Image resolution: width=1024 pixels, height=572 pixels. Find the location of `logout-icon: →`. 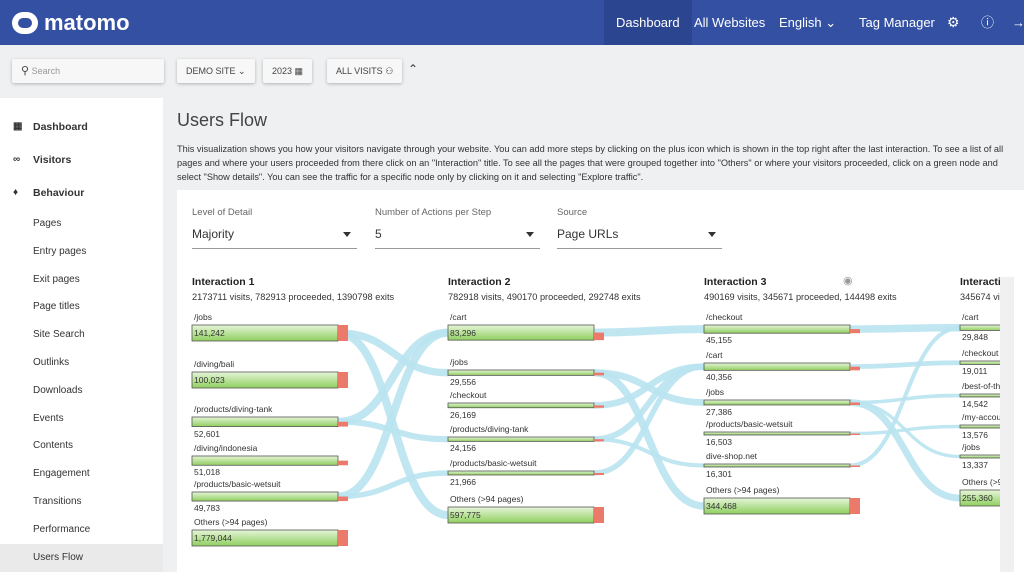

logout-icon: → is located at coordinates (1018, 22).